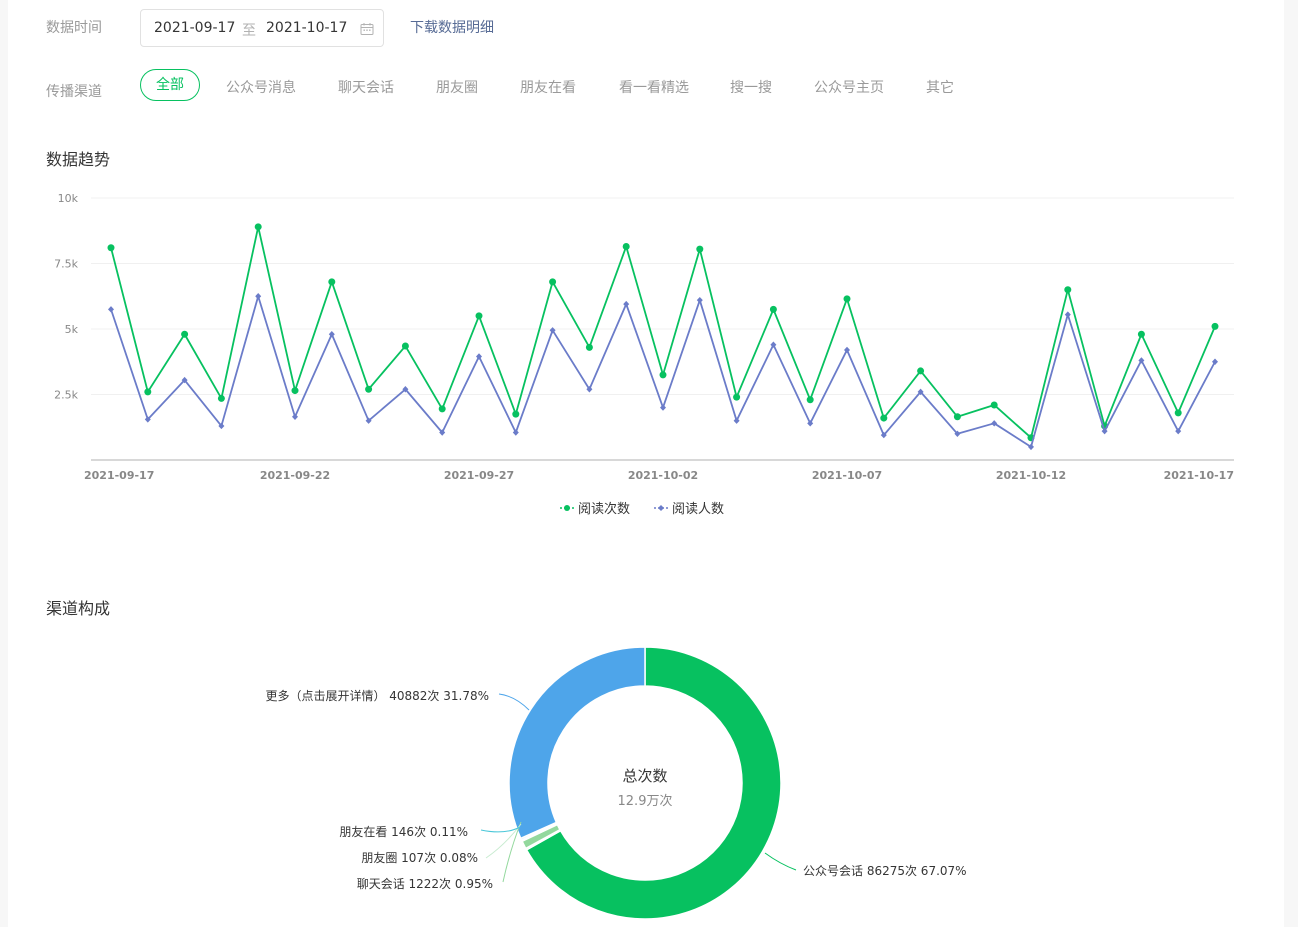 The image size is (1298, 927). What do you see at coordinates (295, 475) in the screenshot?
I see `x-tick-label: 2021-09-22` at bounding box center [295, 475].